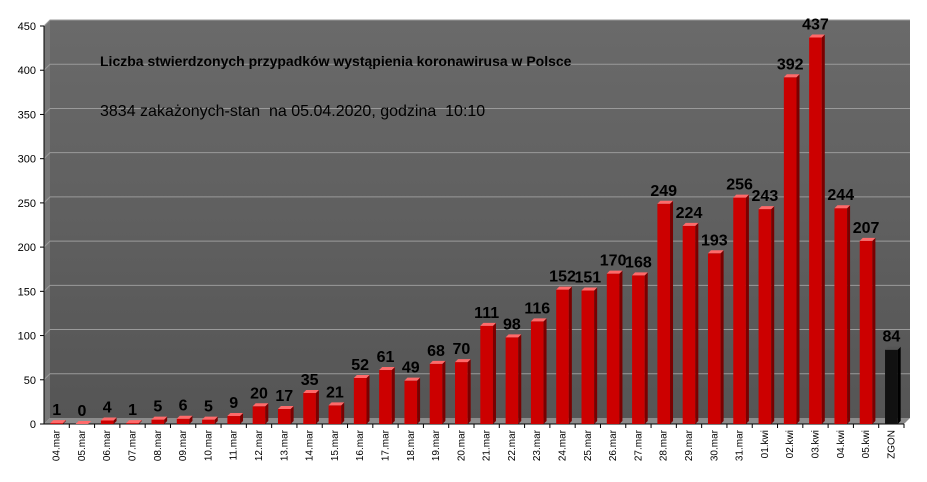 This screenshot has height=482, width=927. Describe the element at coordinates (27, 160) in the screenshot. I see `y-tick-label: 300` at that location.